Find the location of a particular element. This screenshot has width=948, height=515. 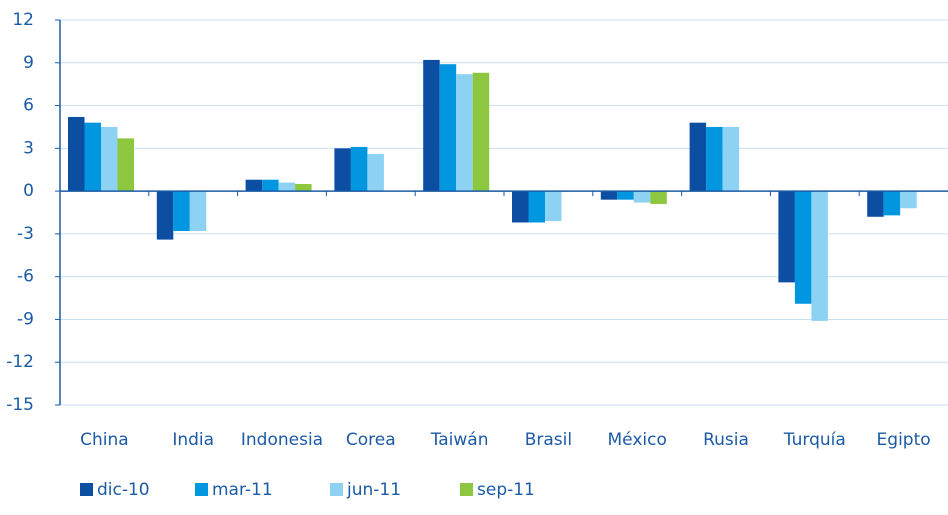

legend-label: mar-11 is located at coordinates (242, 490).